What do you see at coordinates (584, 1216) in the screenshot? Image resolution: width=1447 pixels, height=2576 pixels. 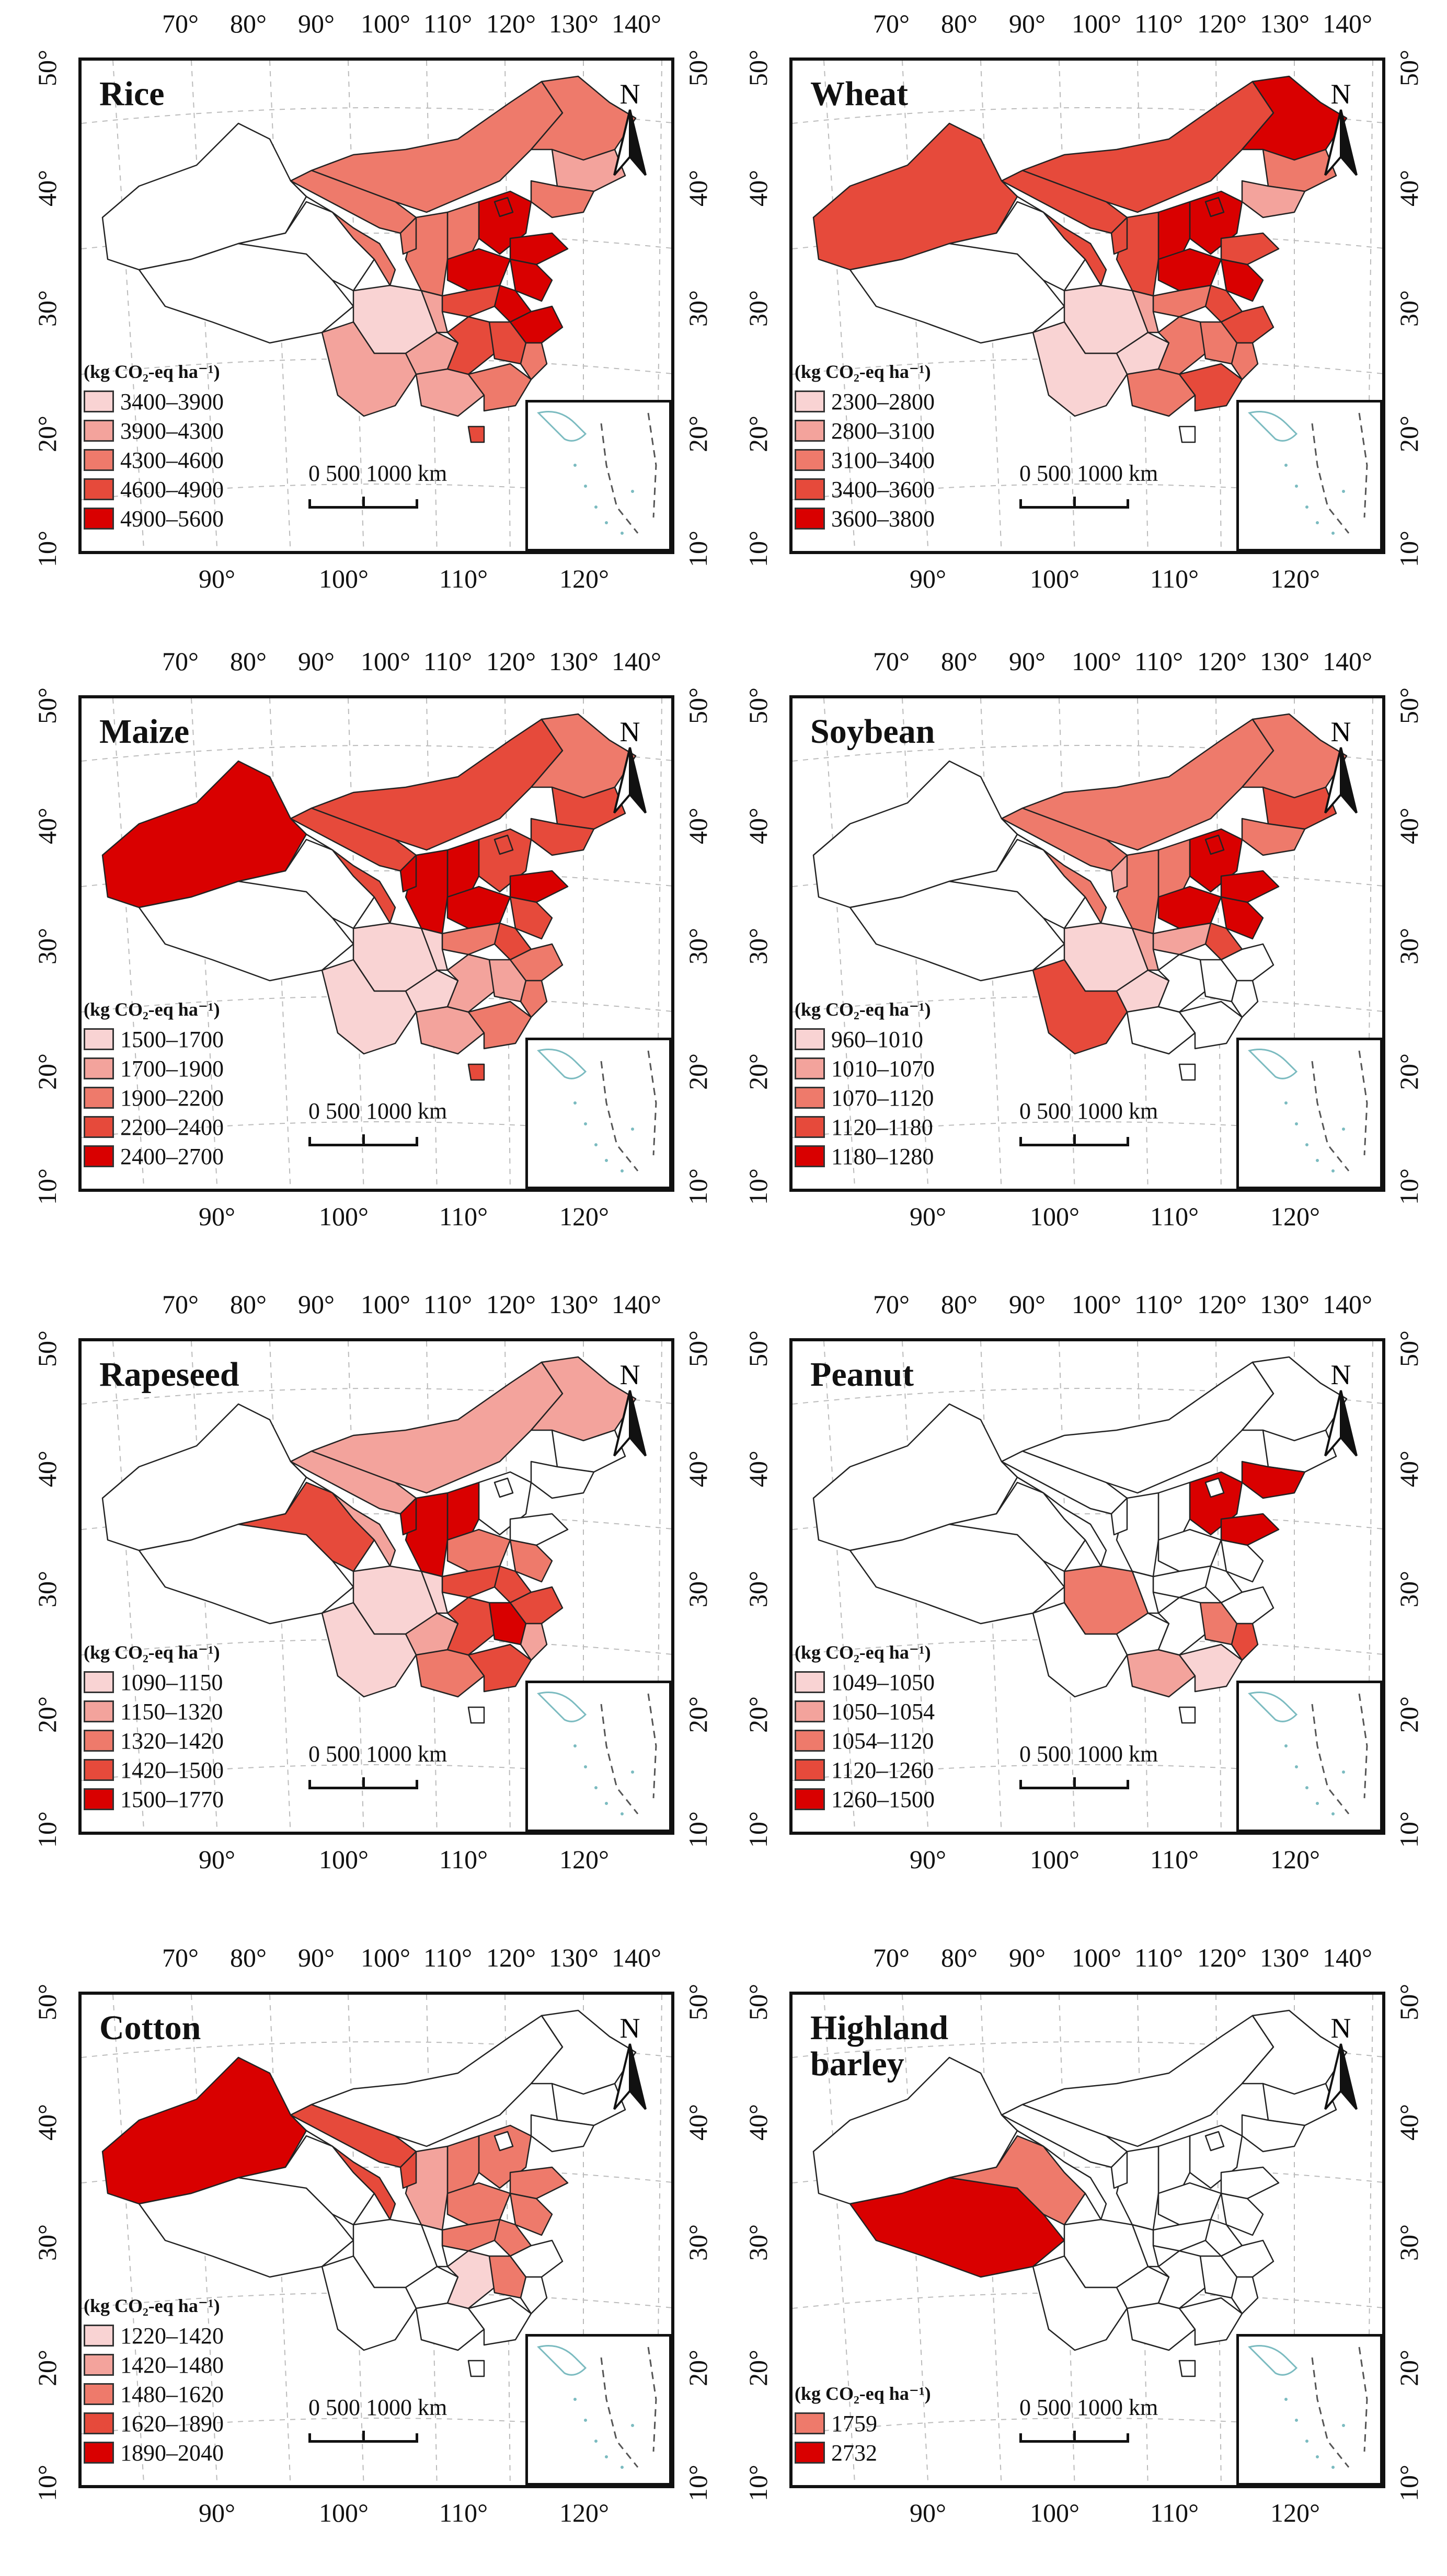 I see `lon-tick-bottom: 120°` at bounding box center [584, 1216].